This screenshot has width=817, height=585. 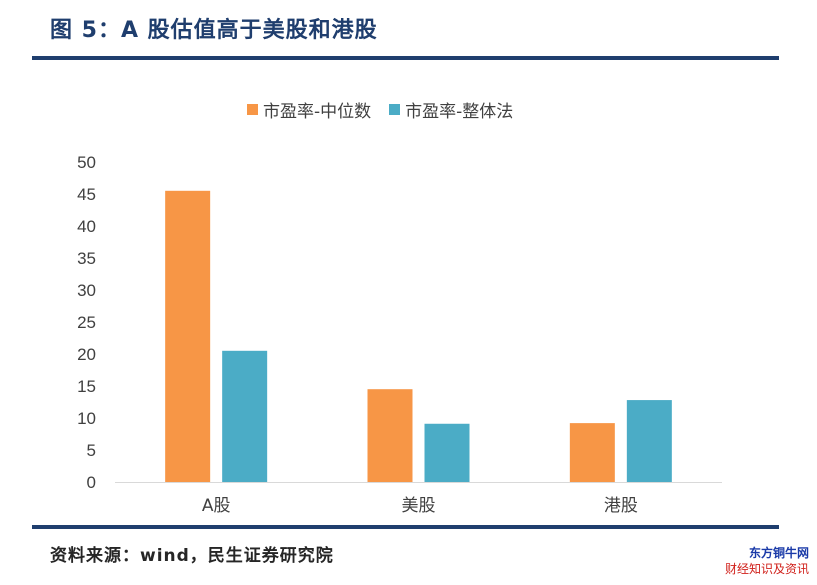 I want to click on x-category-label: 美股, so click(x=419, y=506).